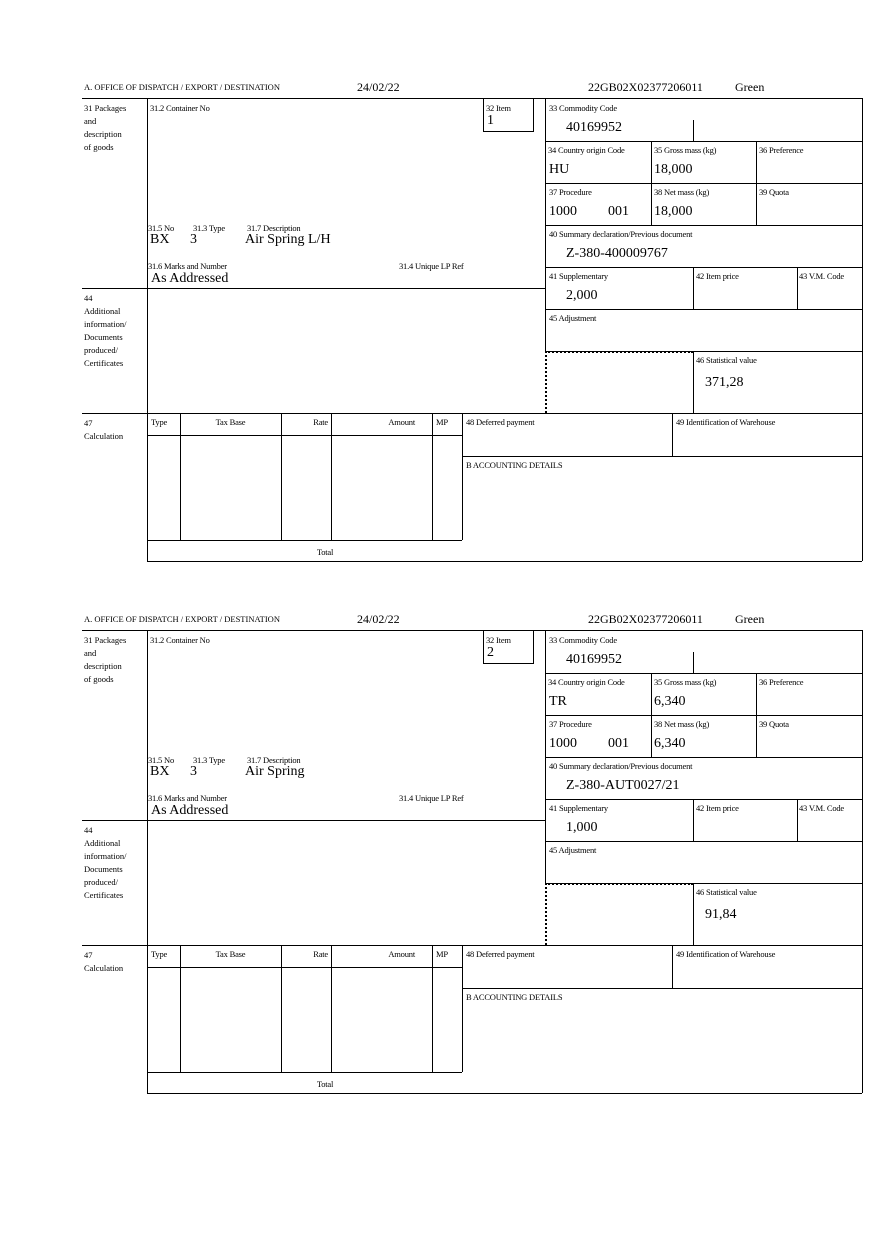 The width and height of the screenshot is (882, 1250). What do you see at coordinates (514, 465) in the screenshot?
I see `accounting-details-label: B ACCOUNTING DETAILS` at bounding box center [514, 465].